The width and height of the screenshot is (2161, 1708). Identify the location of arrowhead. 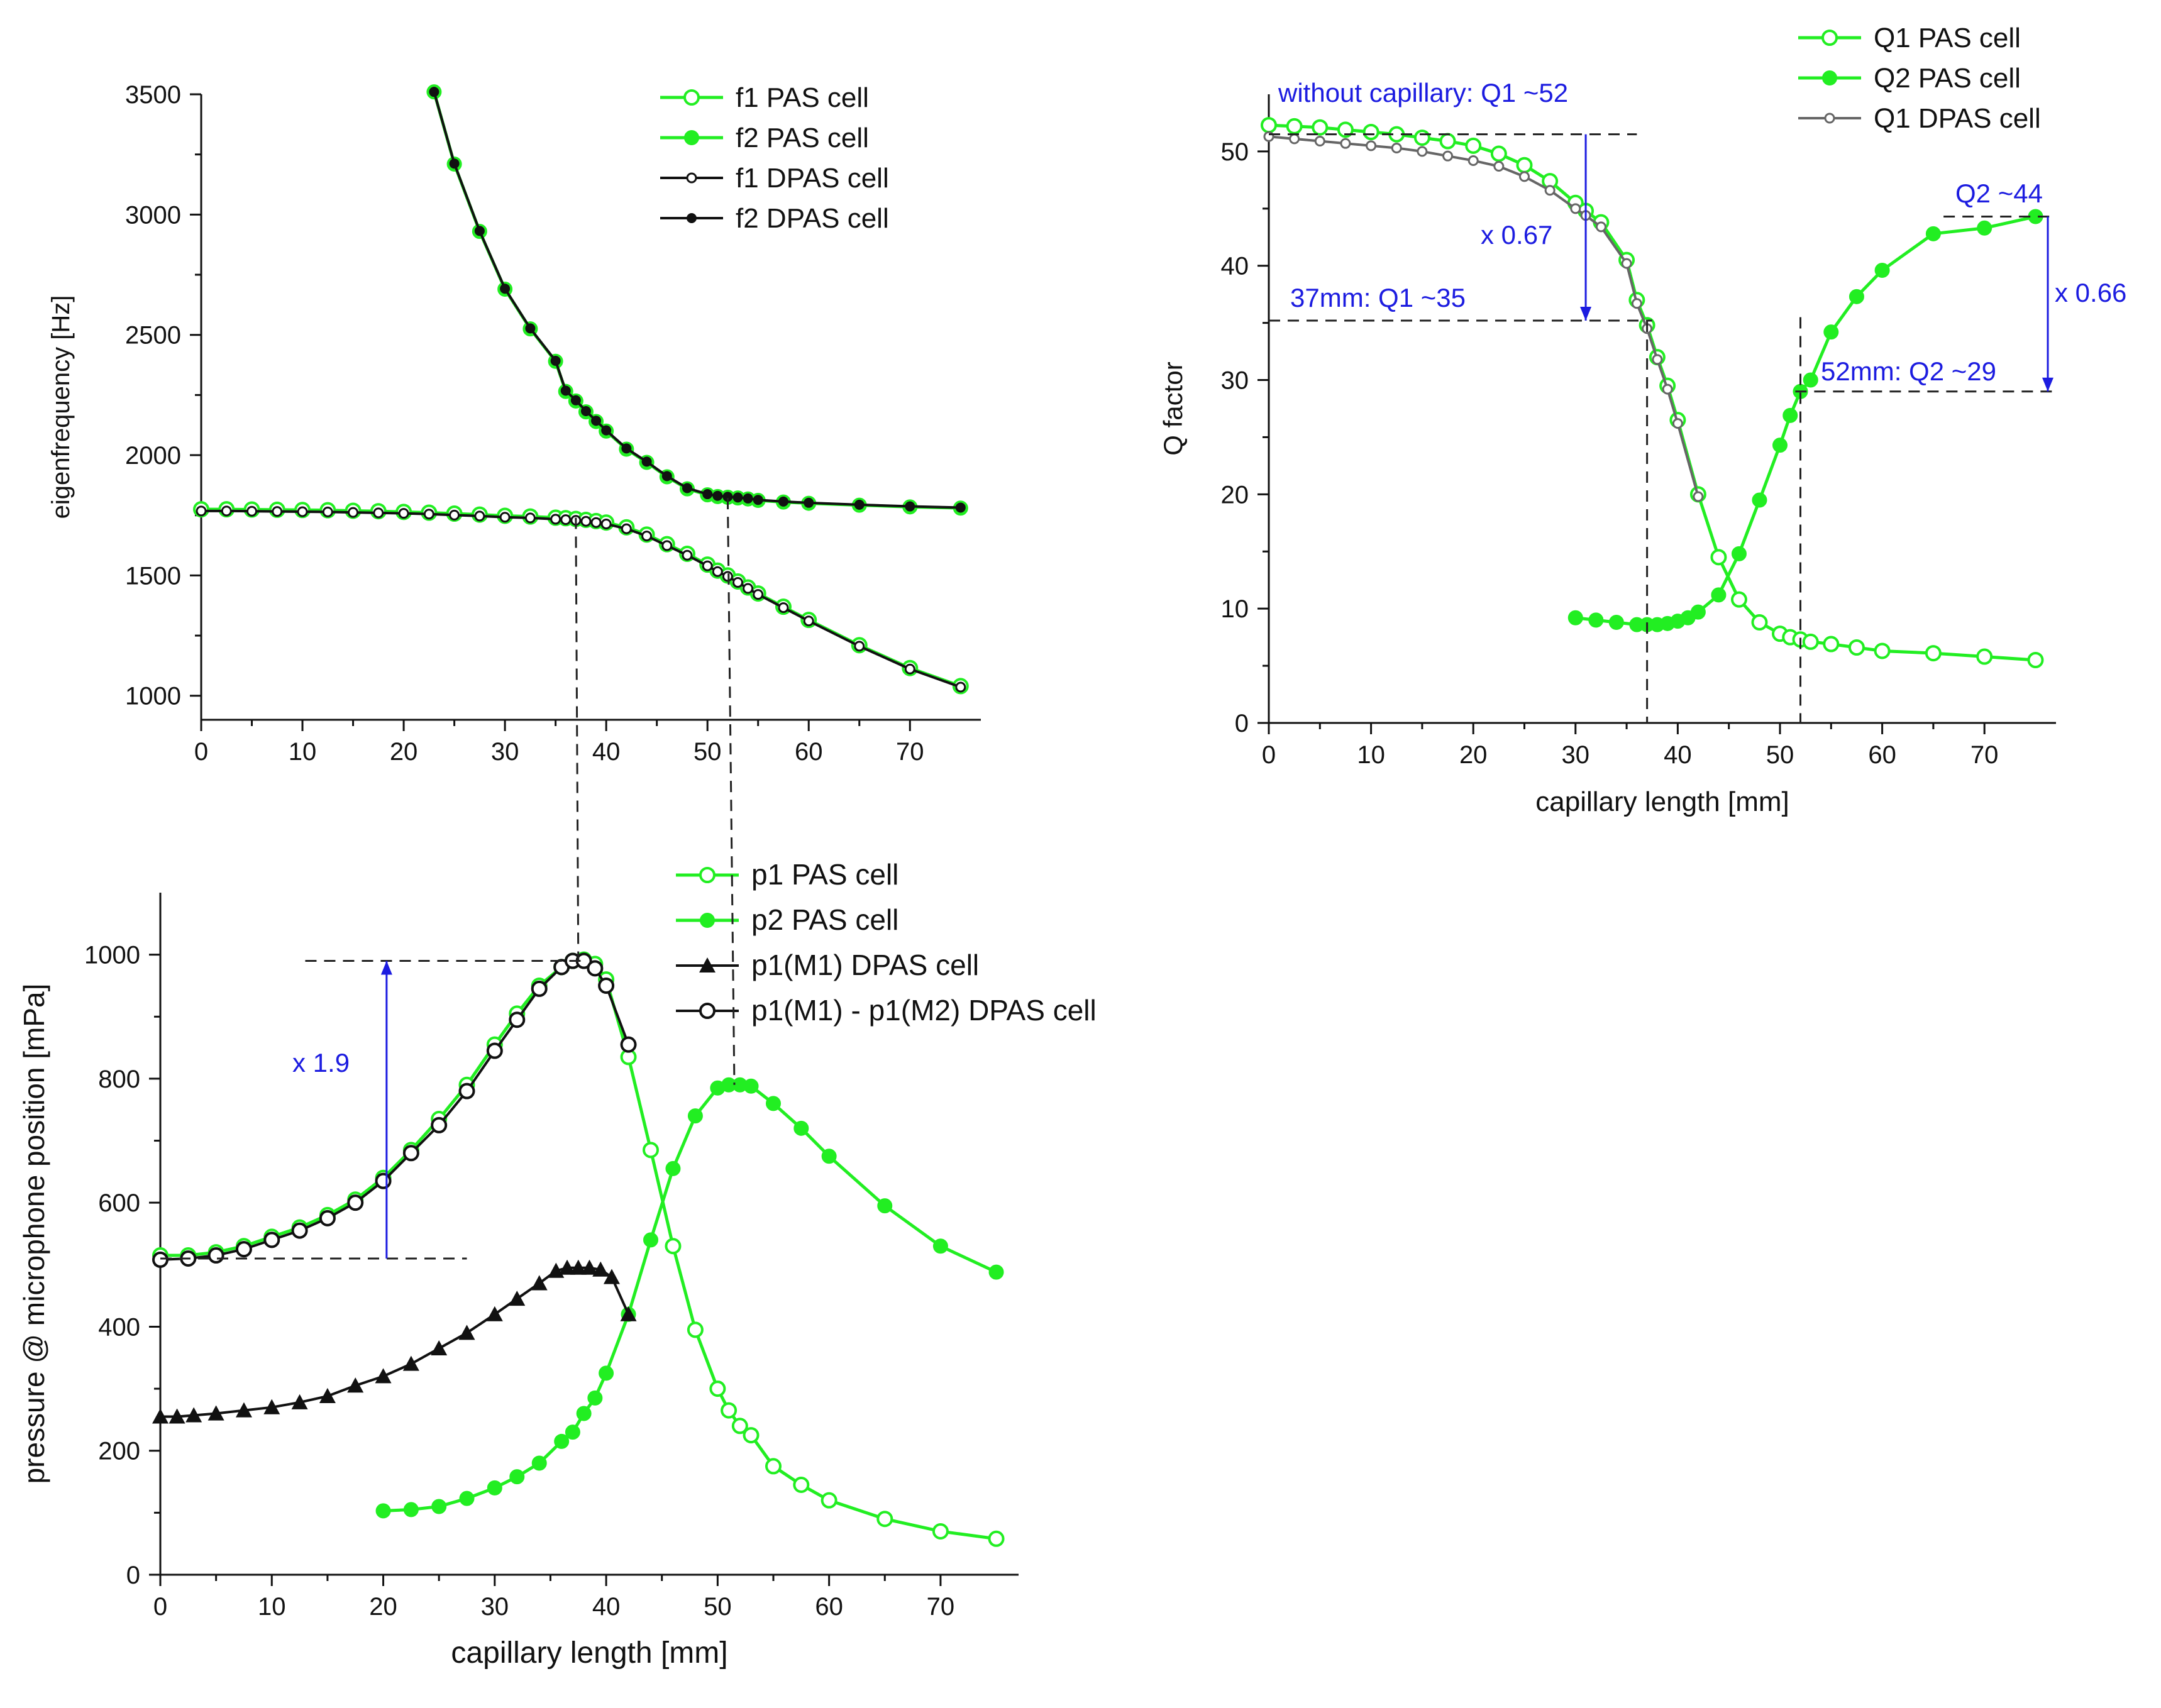
(2048, 385).